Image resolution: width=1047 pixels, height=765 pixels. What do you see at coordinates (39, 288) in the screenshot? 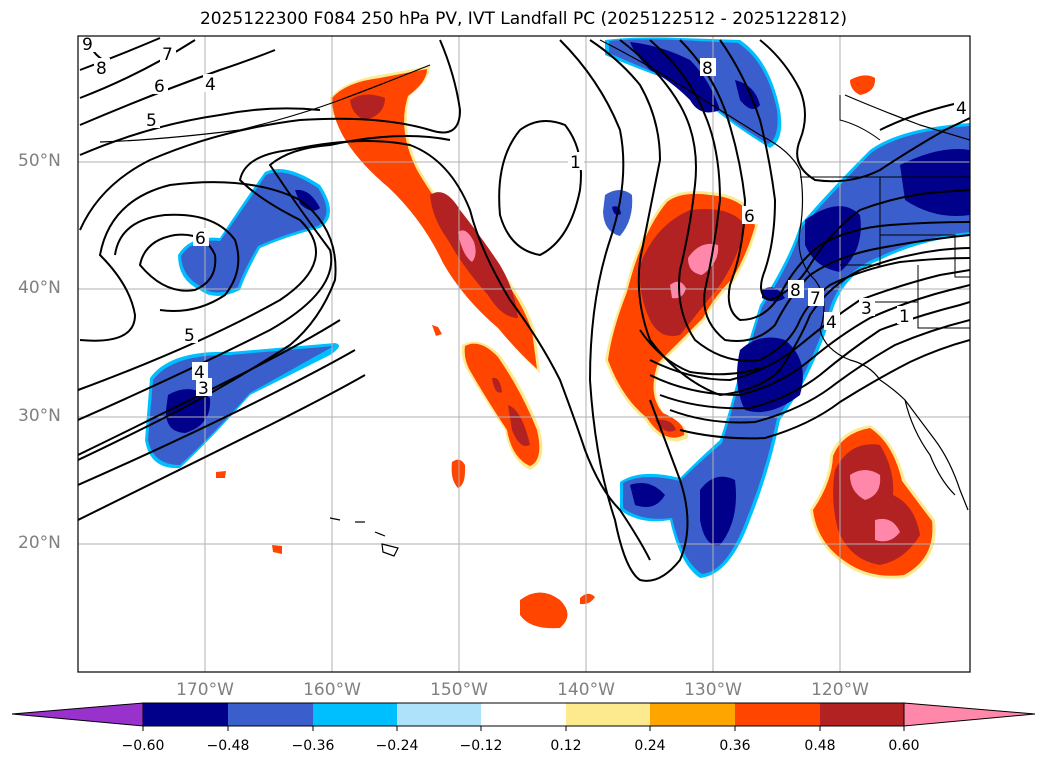
I see `lat-label-40n: 40°N` at bounding box center [39, 288].